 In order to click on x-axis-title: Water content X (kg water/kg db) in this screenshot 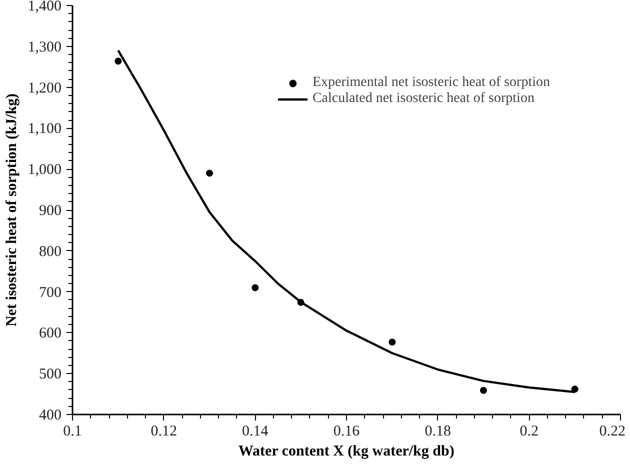, I will do `click(346, 452)`.